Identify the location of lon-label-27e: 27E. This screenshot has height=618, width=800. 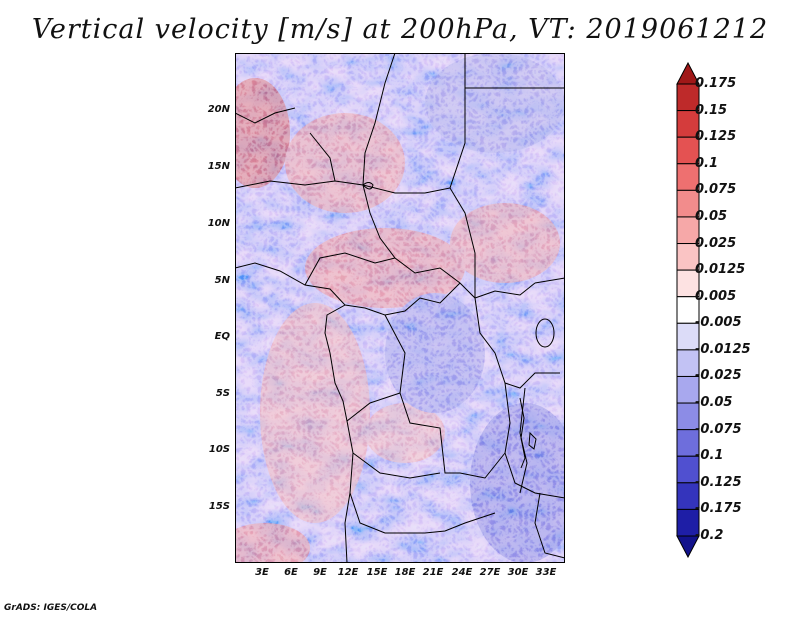
(490, 572).